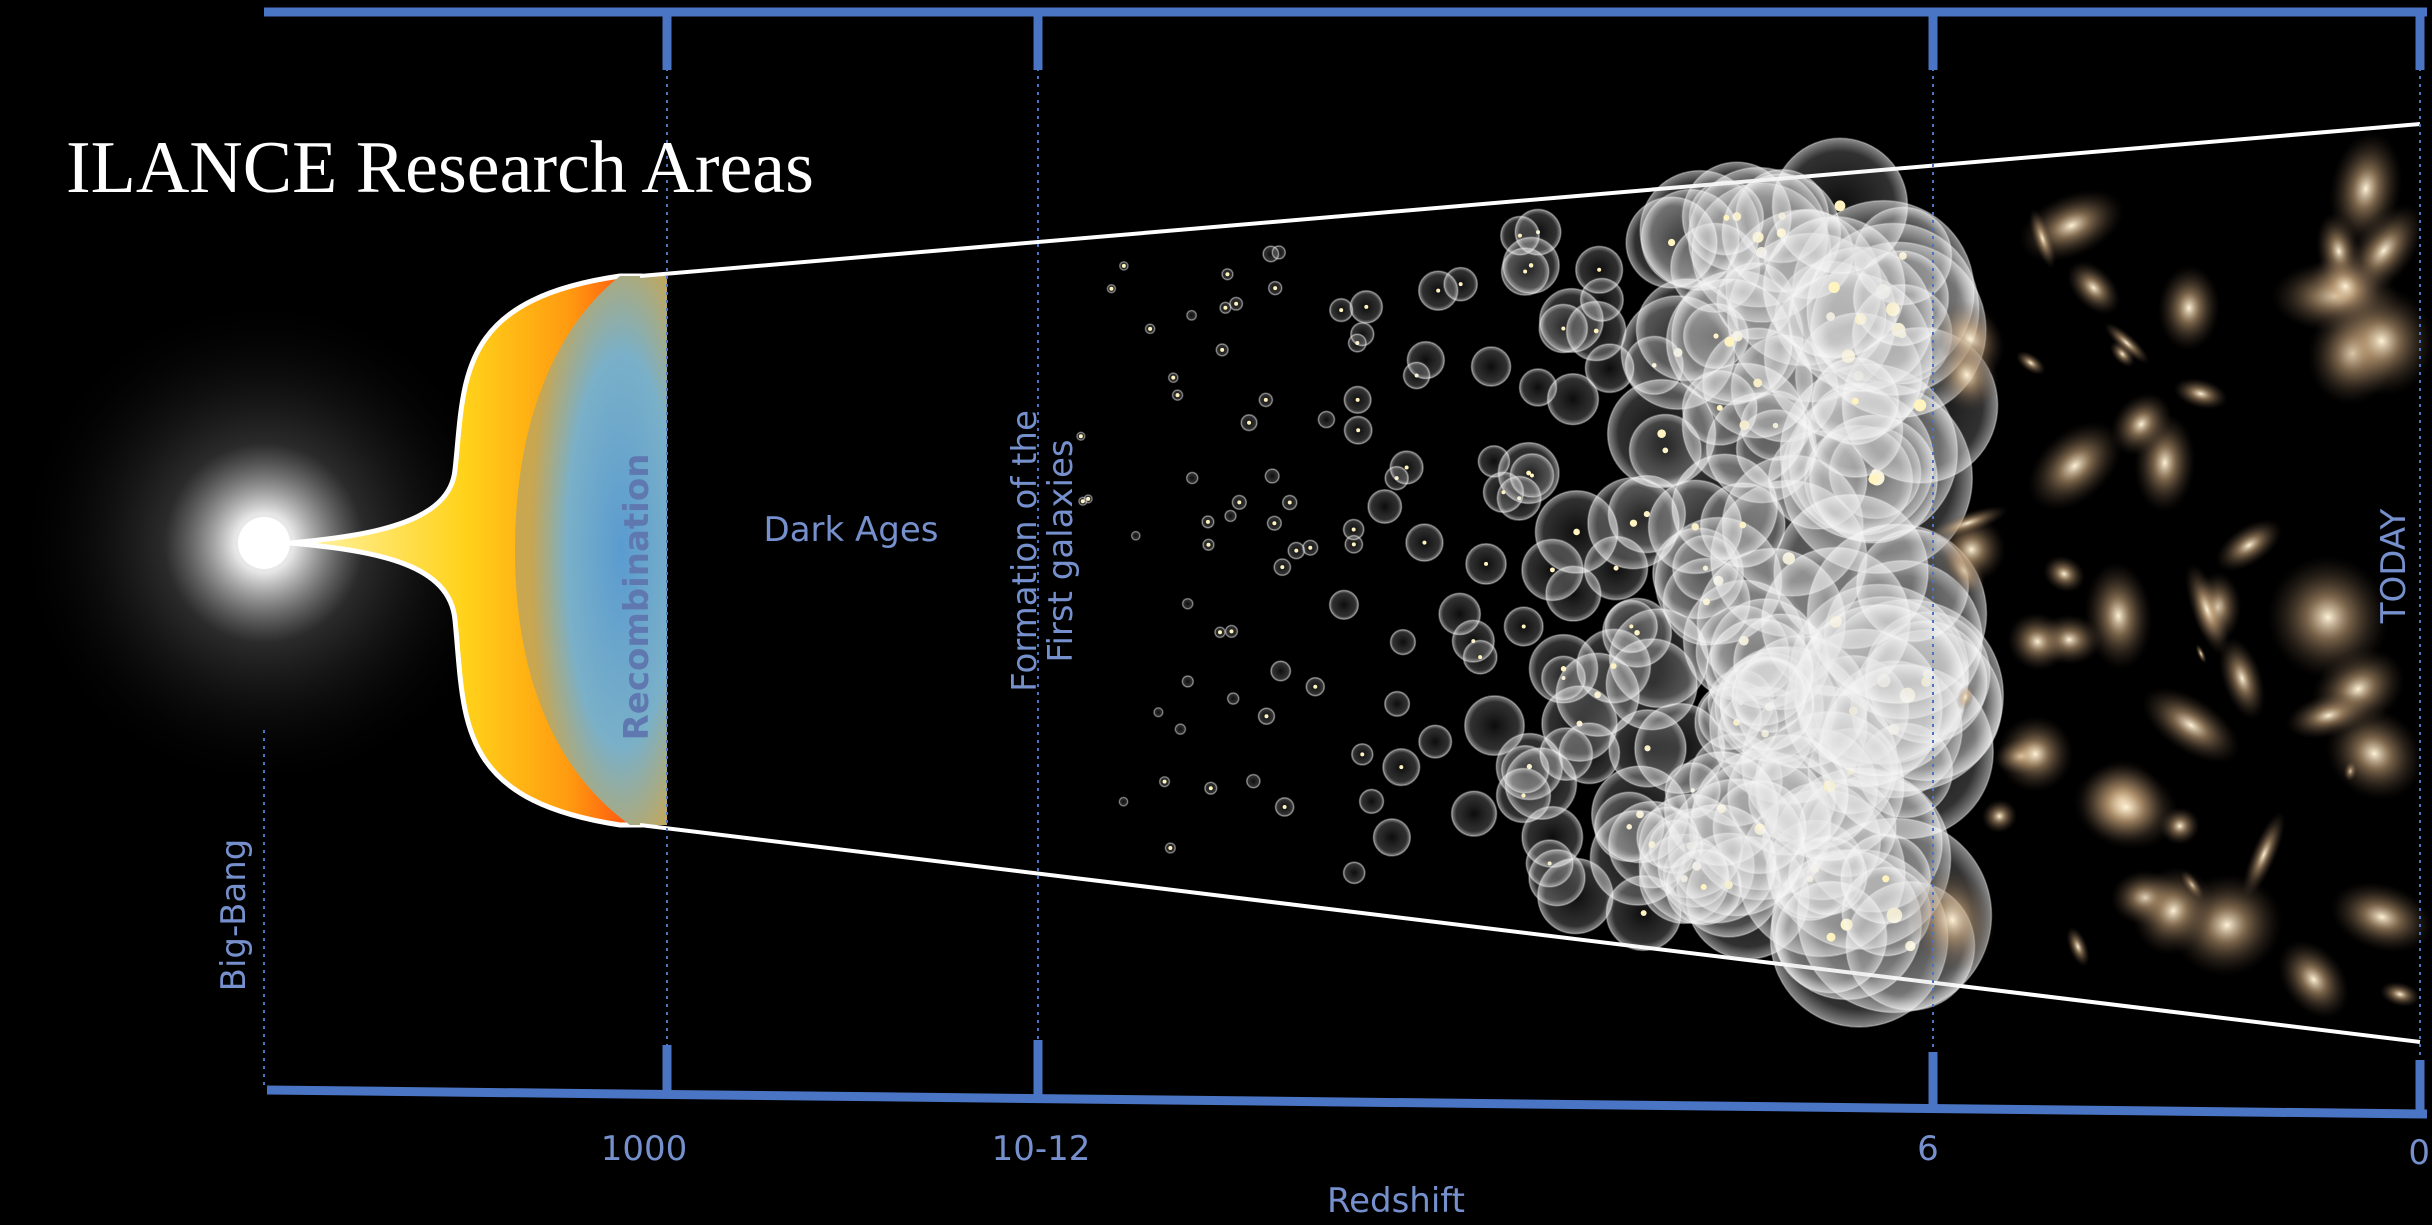 The height and width of the screenshot is (1225, 2432). What do you see at coordinates (1041, 1149) in the screenshot?
I see `axis-tick-label: 10-12` at bounding box center [1041, 1149].